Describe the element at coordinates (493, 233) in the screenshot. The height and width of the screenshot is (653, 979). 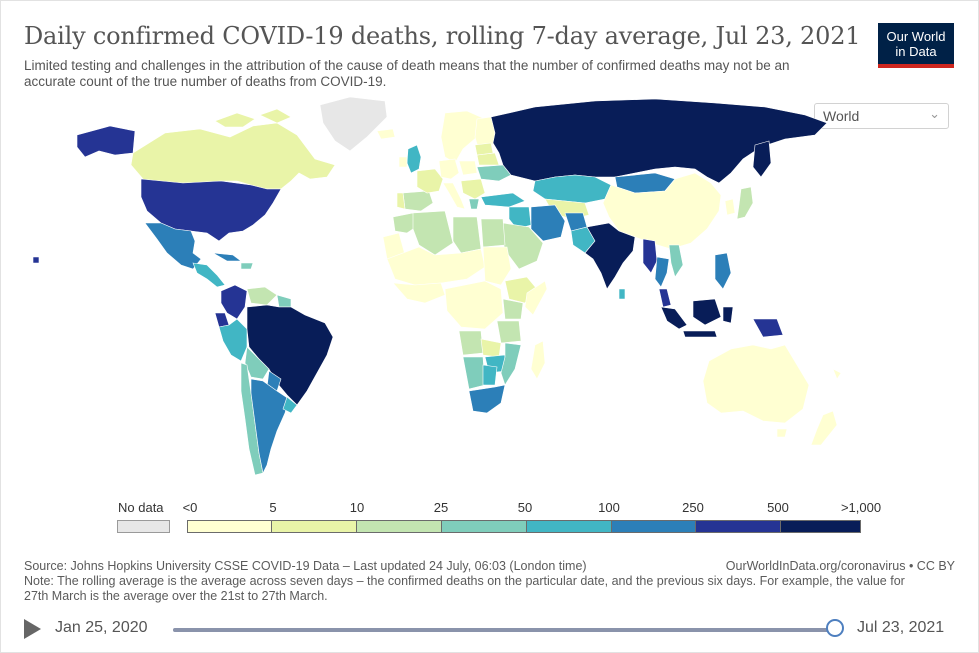
I see `country-egypt` at that location.